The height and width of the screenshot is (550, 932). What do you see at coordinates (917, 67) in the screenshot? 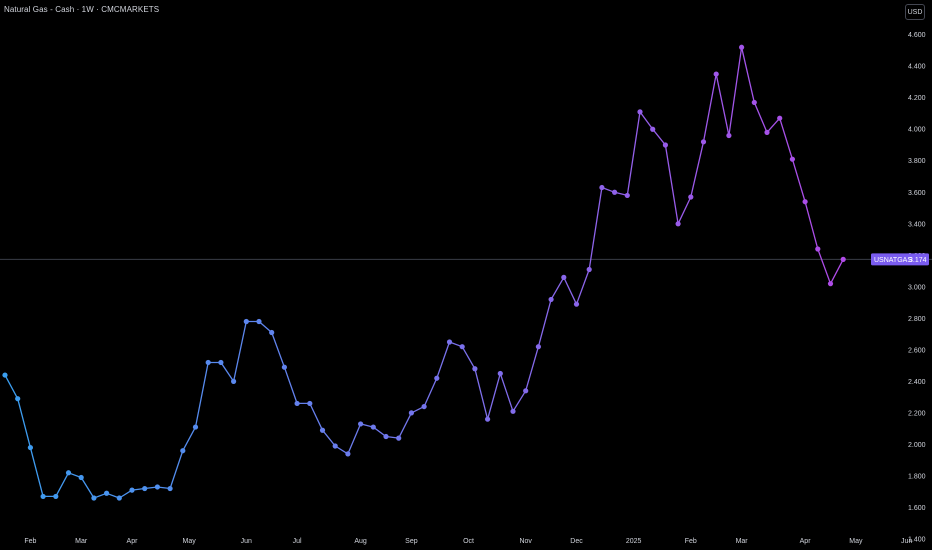
I see `y-tick-label: 4.400` at bounding box center [917, 67].